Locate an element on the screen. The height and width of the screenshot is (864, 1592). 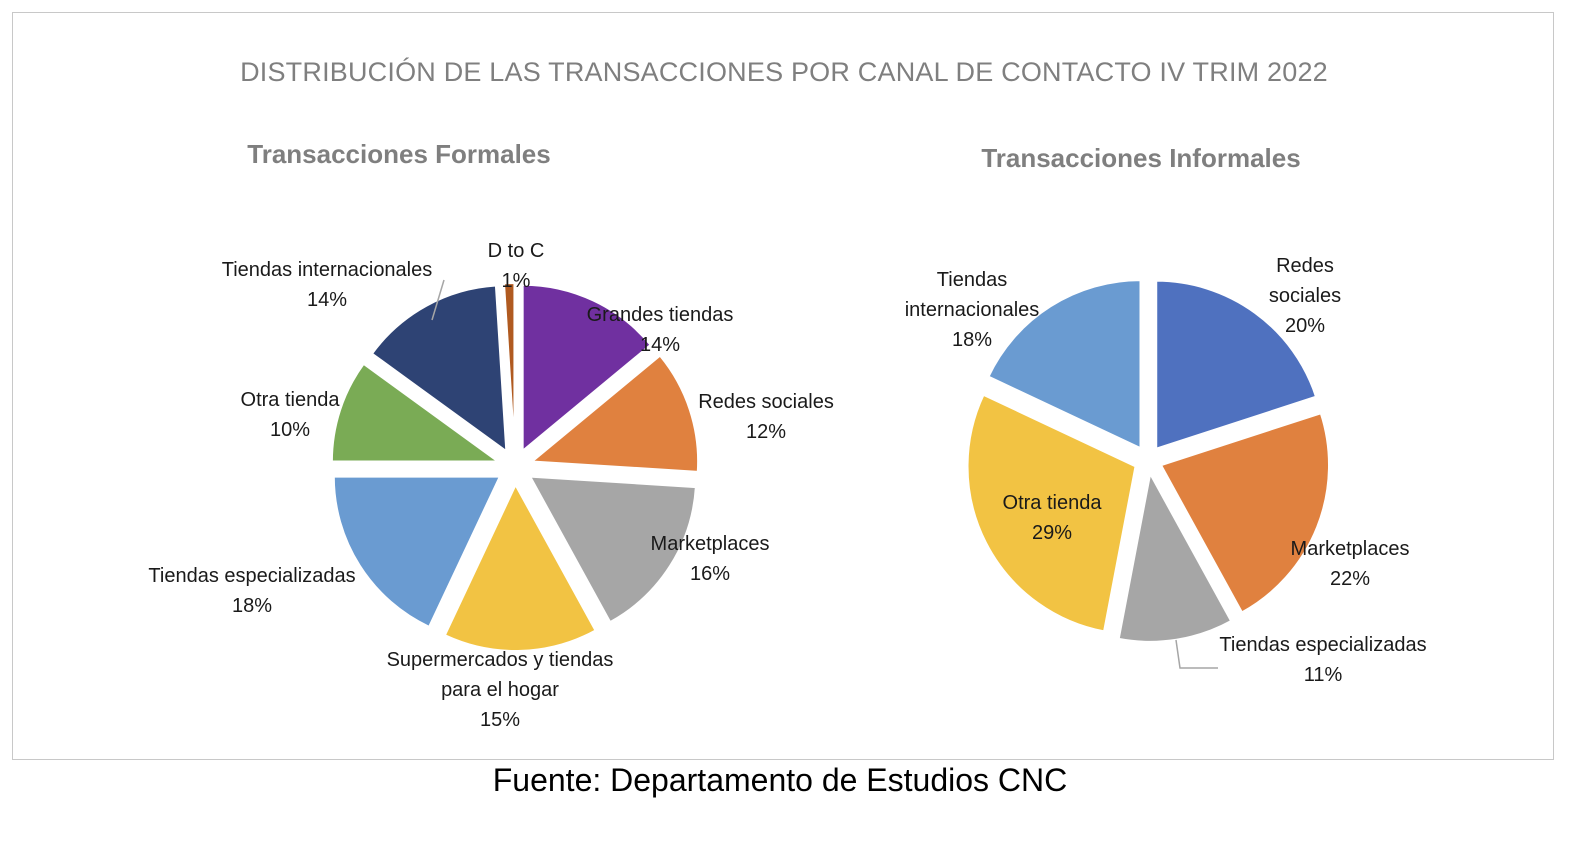
data-label-informales-0: Redes sociales 20% is located at coordinates (1305, 296).